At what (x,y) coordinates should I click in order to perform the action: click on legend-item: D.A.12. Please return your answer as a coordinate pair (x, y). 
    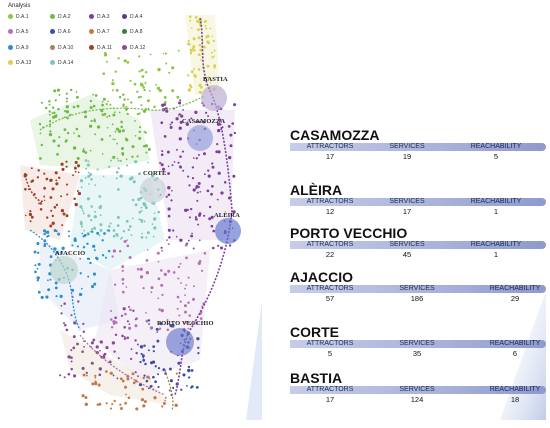
    Looking at the image, I should click on (133, 47).